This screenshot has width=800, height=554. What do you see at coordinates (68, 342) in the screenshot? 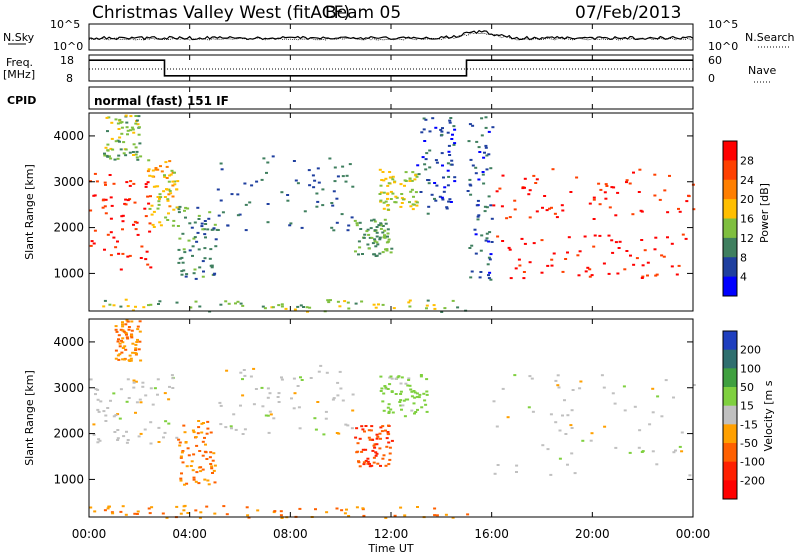
I see `y-tick-label: 4000` at bounding box center [68, 342].